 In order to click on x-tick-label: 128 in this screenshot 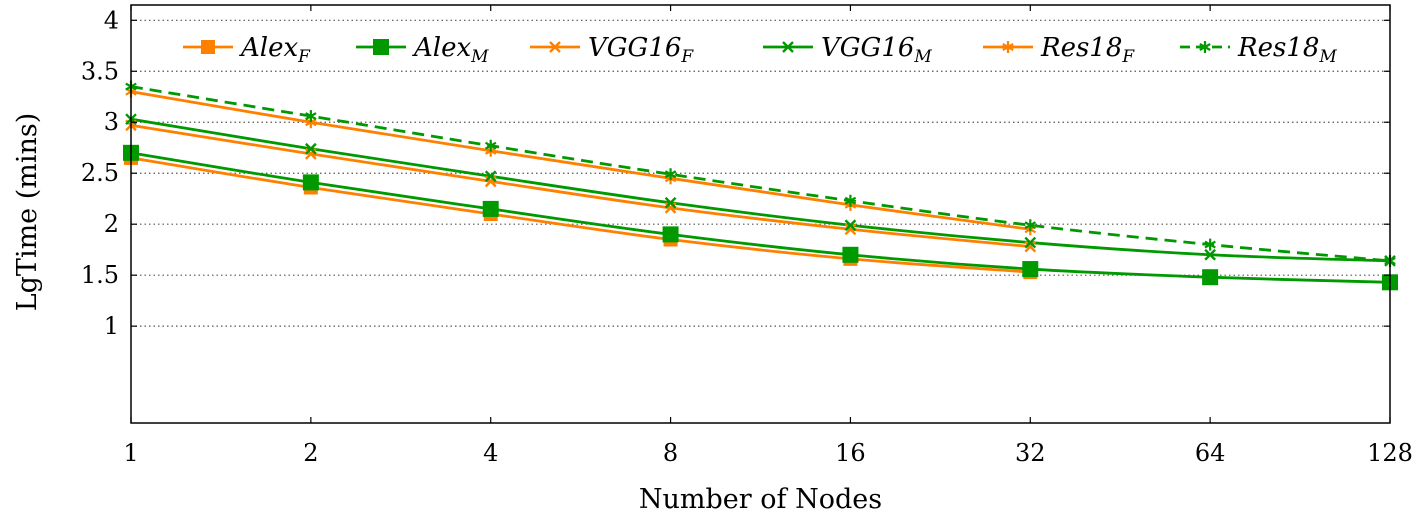, I will do `click(1390, 453)`.